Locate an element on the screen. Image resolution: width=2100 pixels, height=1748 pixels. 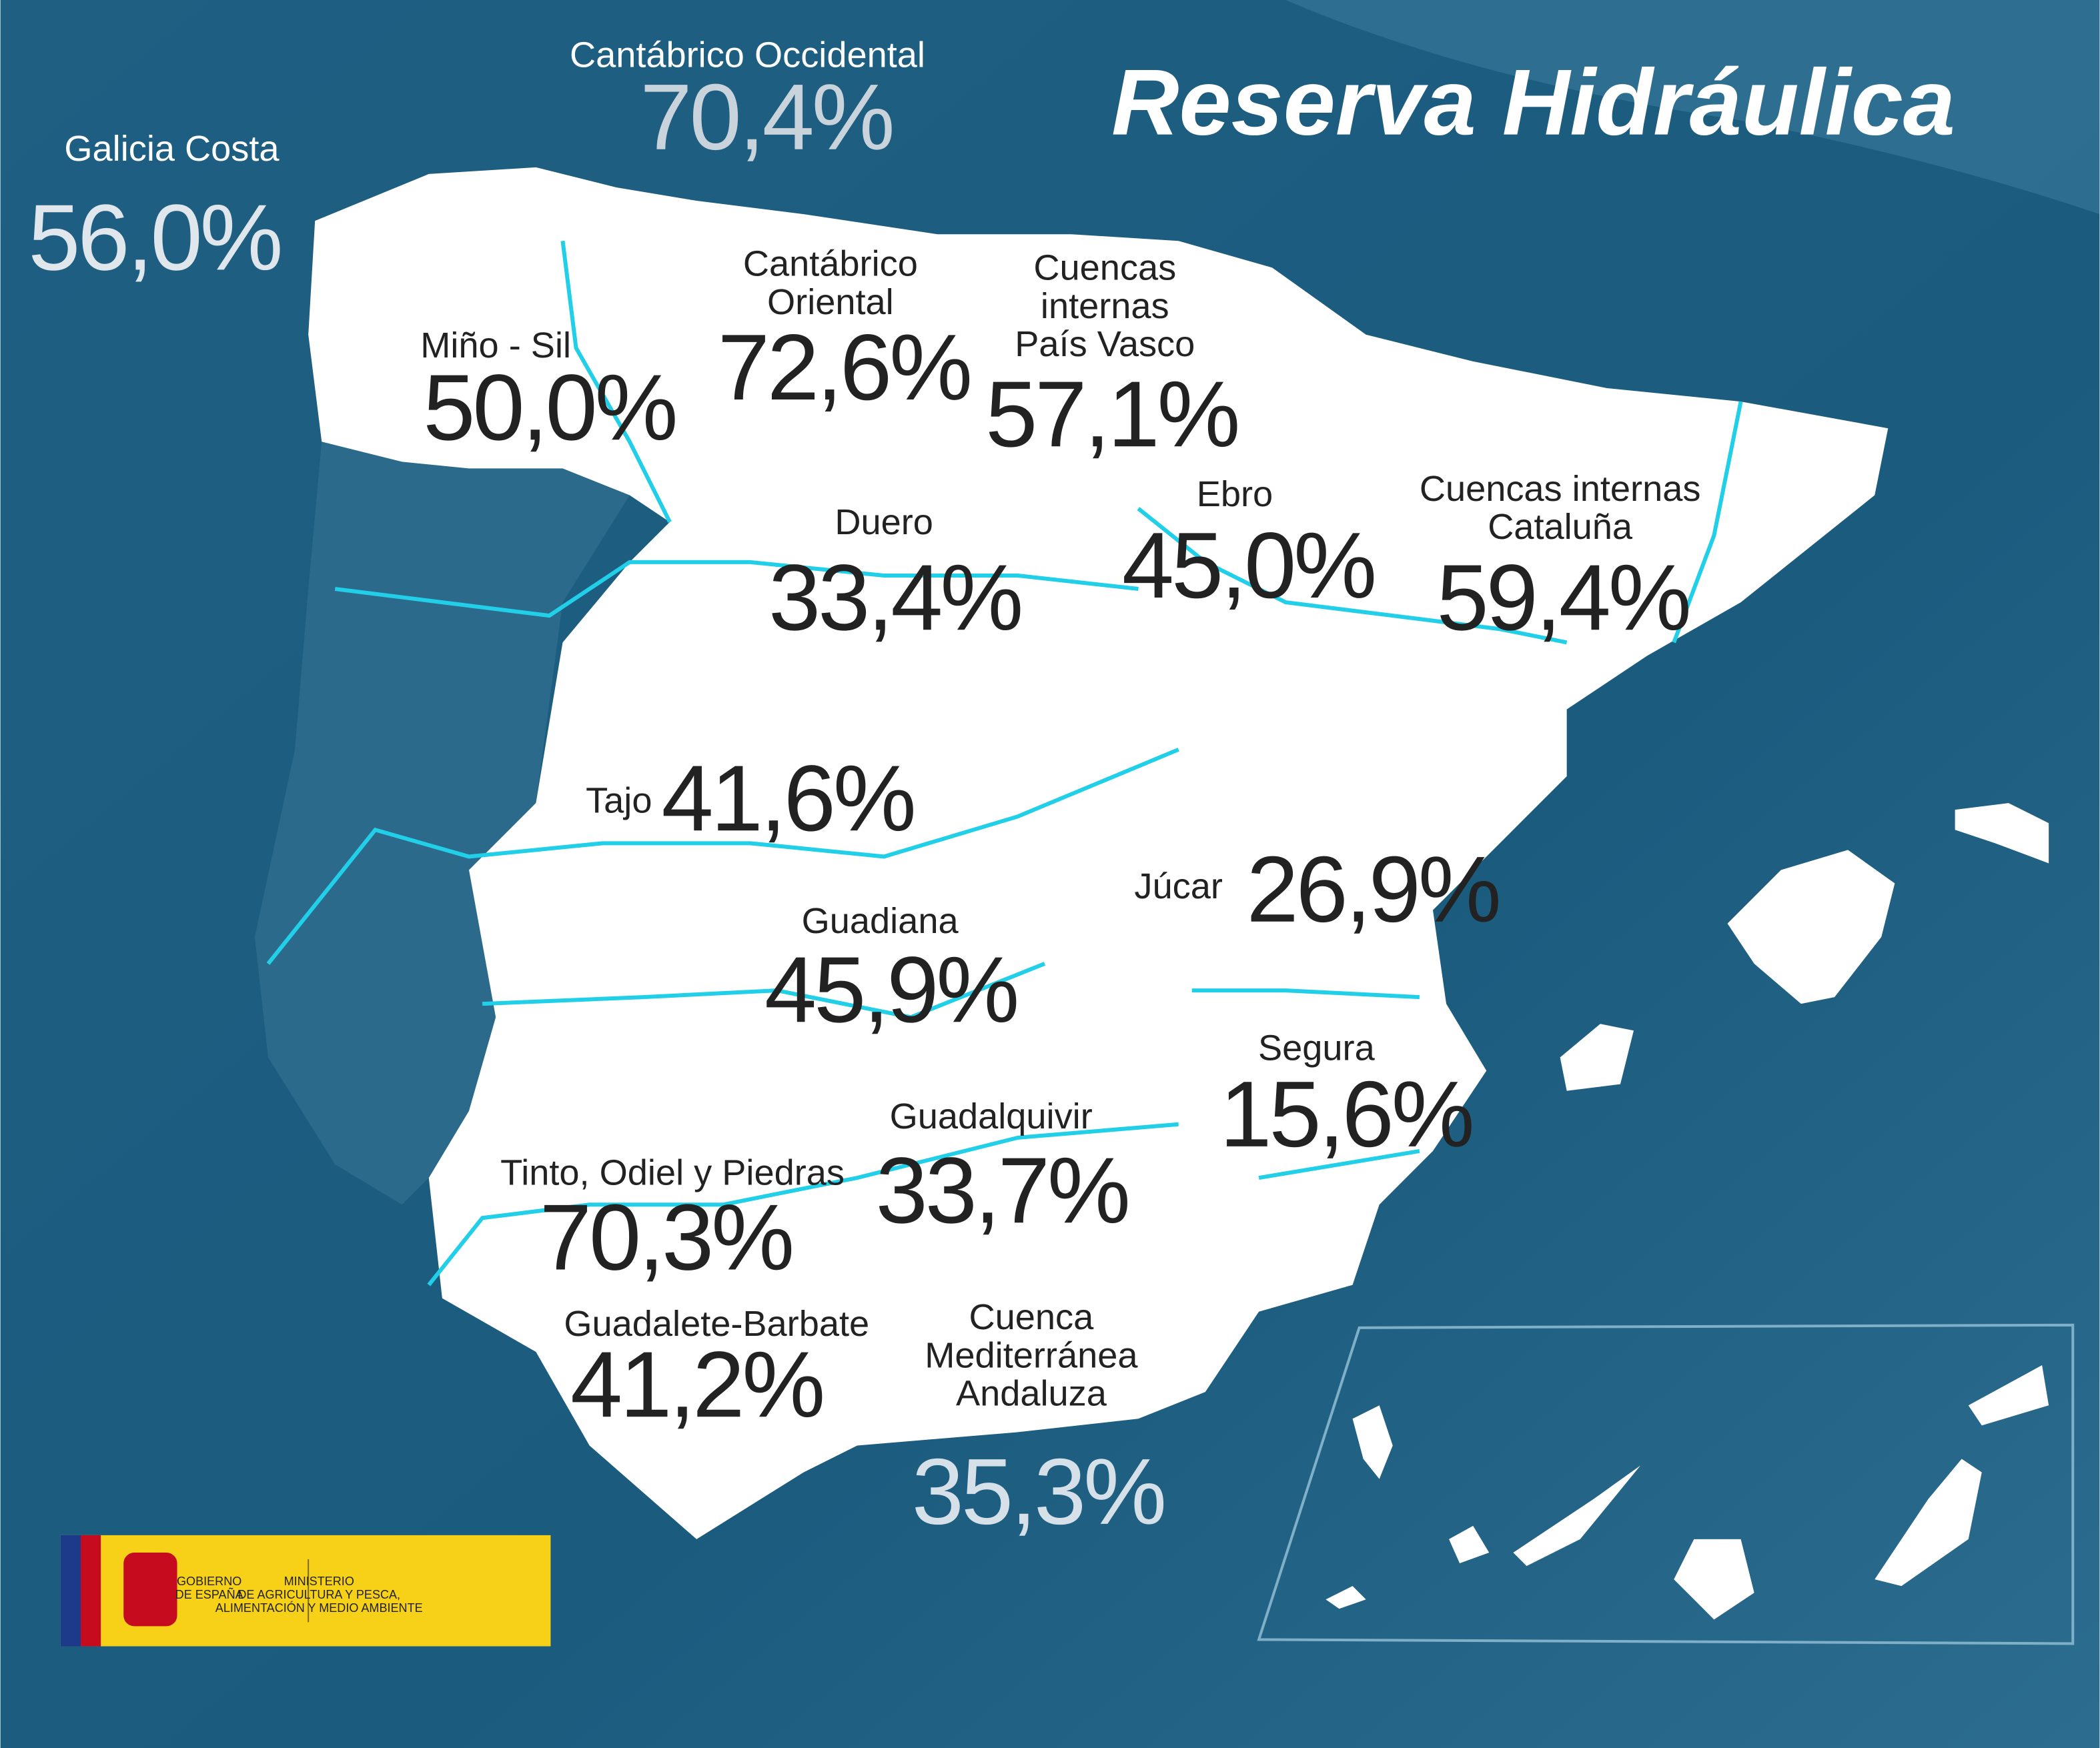
basin-name: Cuenca is located at coordinates (1032, 1317).